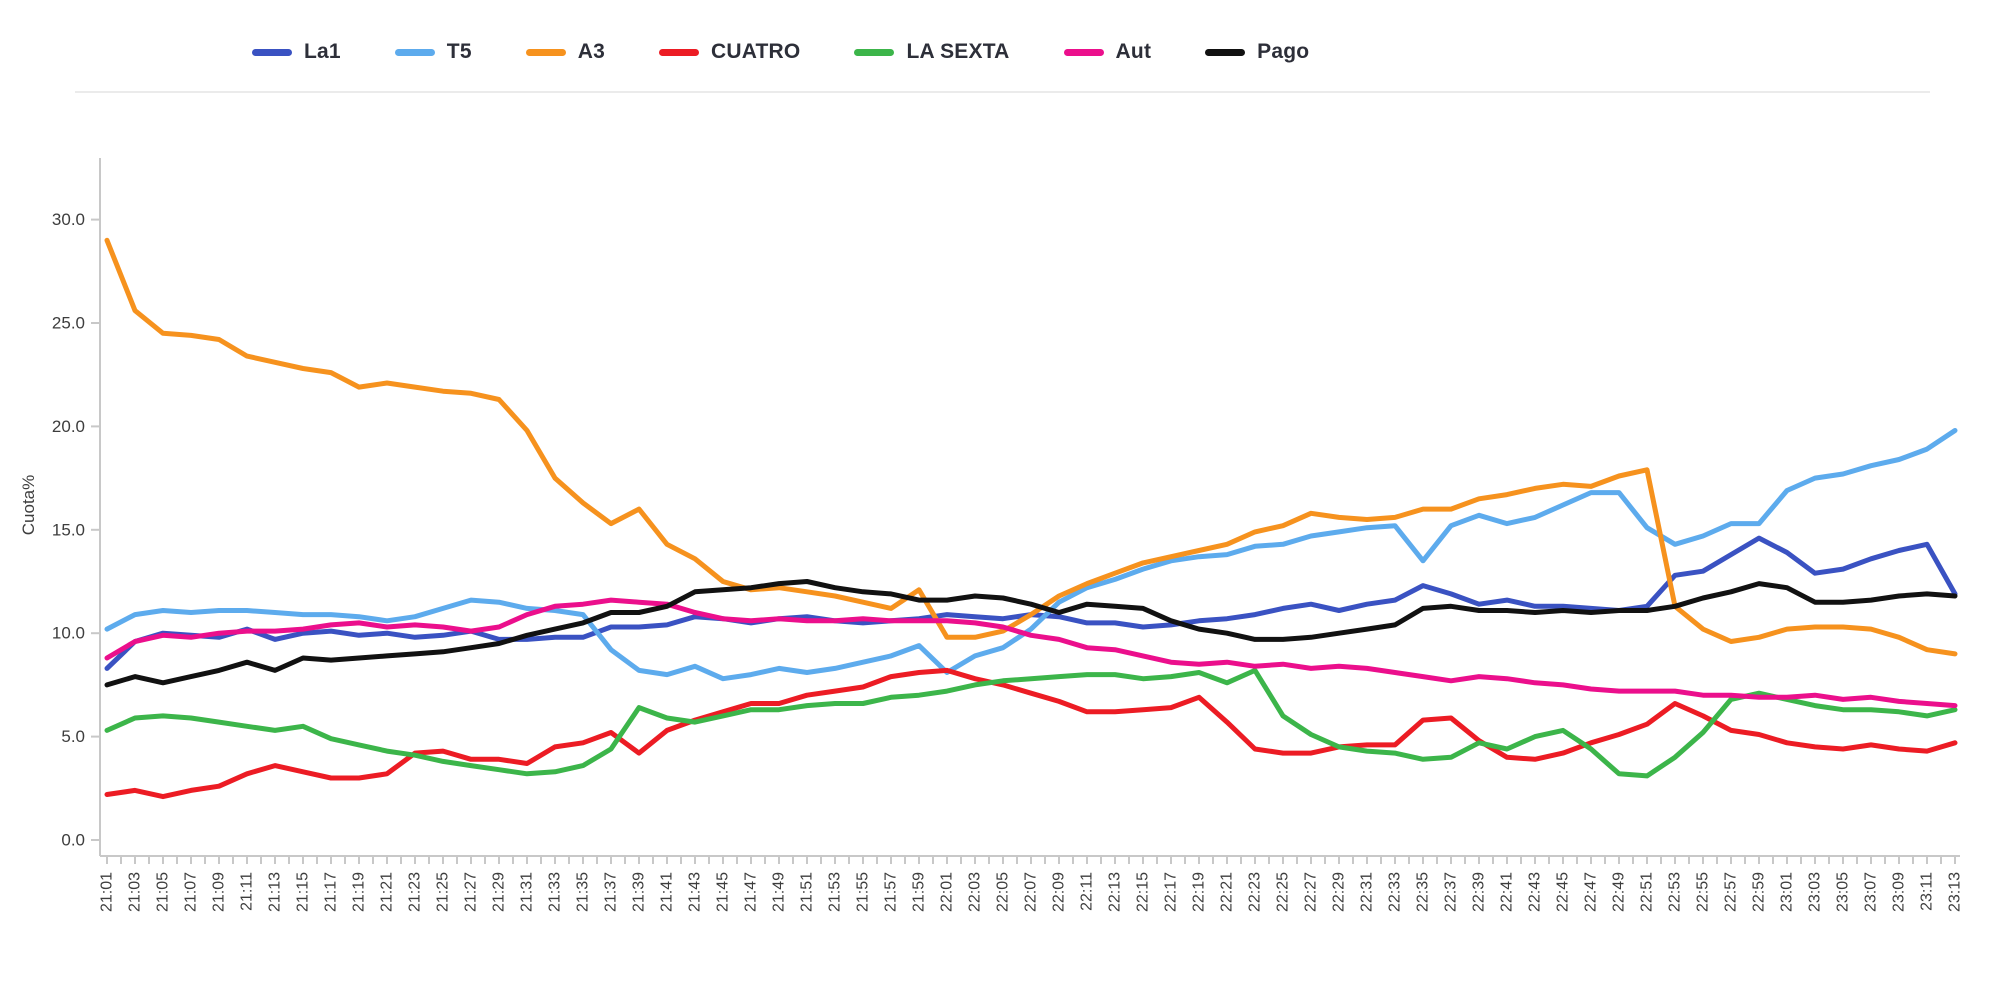 This screenshot has height=1000, width=2000. Describe the element at coordinates (1563, 892) in the screenshot. I see `x-tick-label: 22:45` at that location.